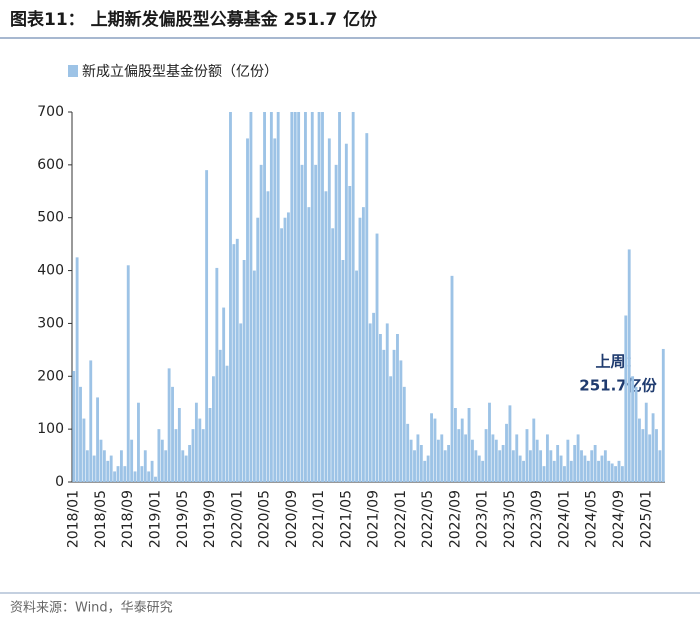 Image resolution: width=700 pixels, height=623 pixels. I want to click on y-tick-label: 100, so click(50, 429).